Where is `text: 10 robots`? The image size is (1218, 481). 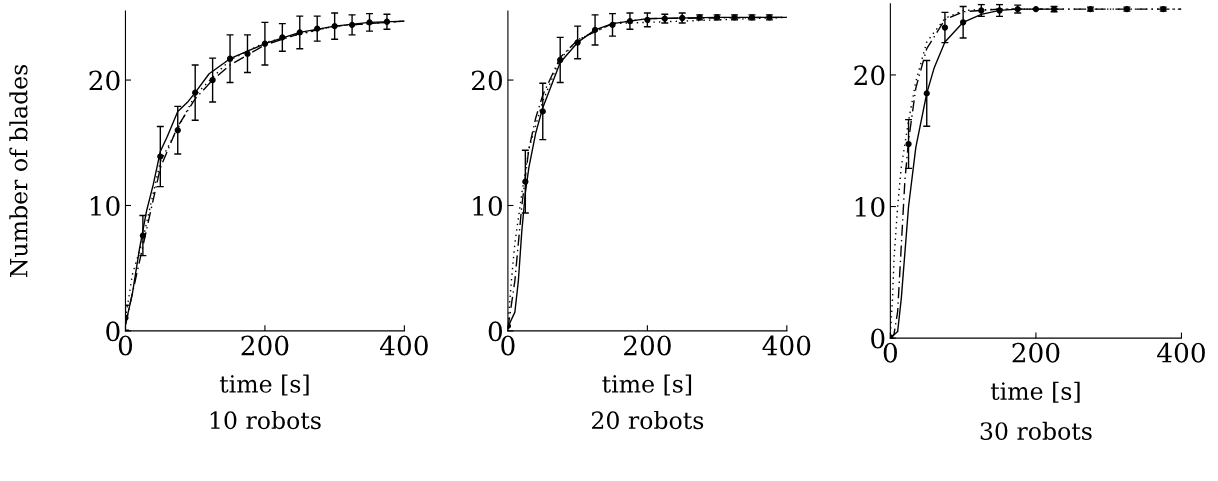
text: 10 robots is located at coordinates (265, 420).